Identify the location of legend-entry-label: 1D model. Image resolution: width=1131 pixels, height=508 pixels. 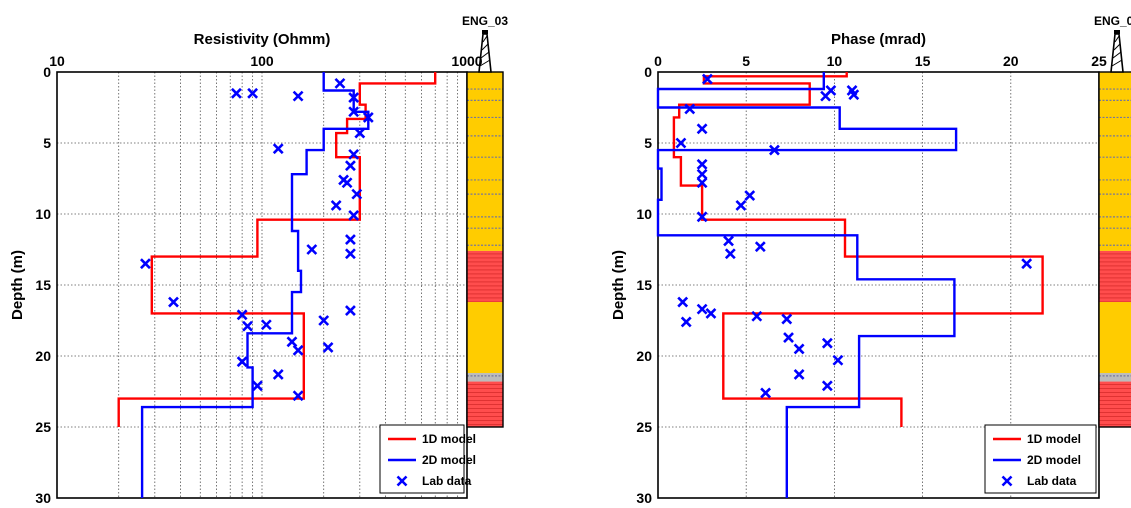
(449, 439).